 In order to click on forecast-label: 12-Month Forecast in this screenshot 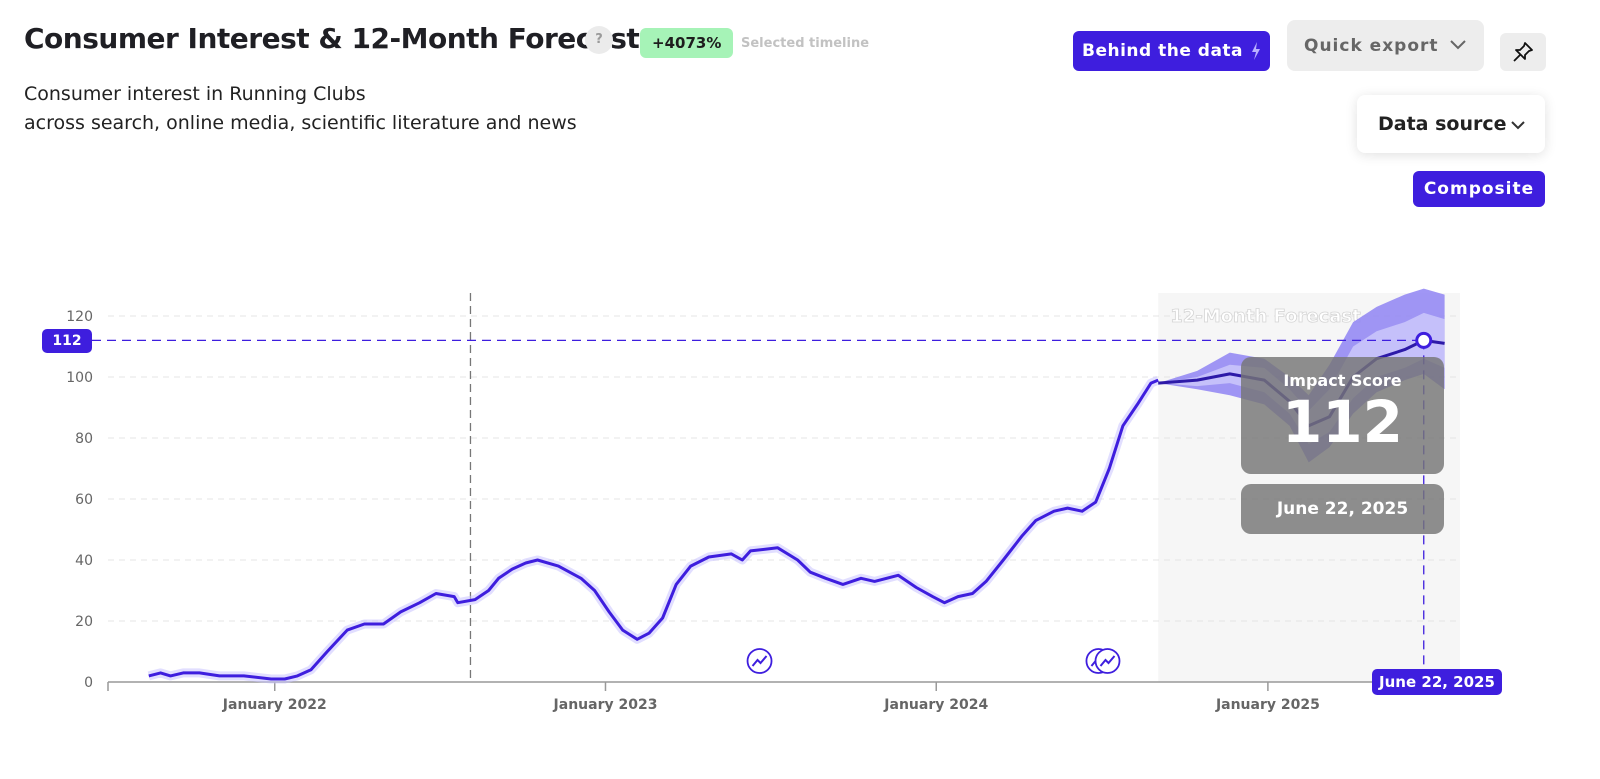, I will do `click(1265, 316)`.